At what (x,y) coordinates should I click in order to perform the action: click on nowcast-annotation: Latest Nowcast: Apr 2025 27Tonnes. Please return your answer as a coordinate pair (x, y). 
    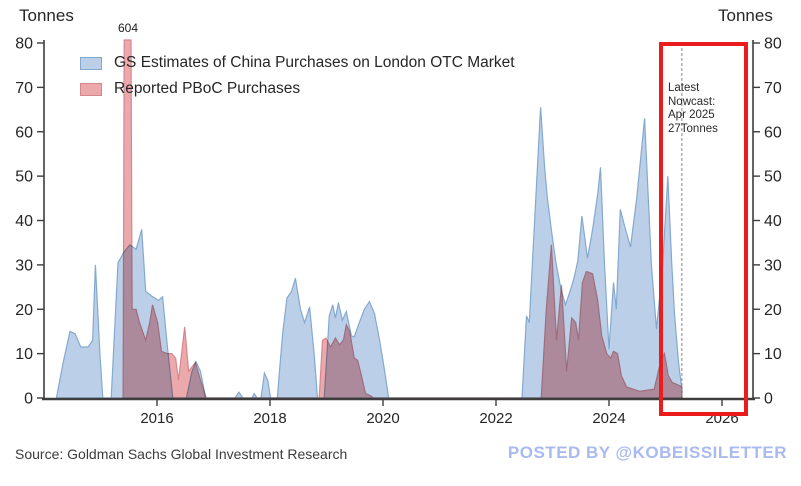
    Looking at the image, I should click on (704, 109).